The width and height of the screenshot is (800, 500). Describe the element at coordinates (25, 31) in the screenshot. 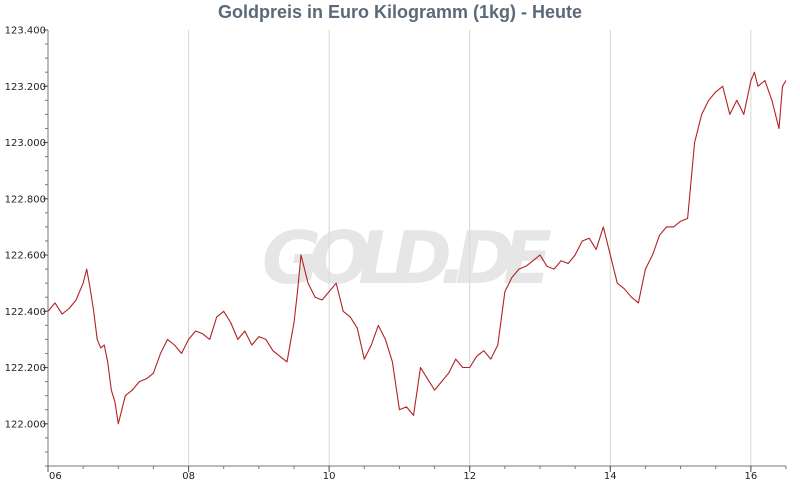

I see `y-tick-label-123.400: 123.400` at that location.